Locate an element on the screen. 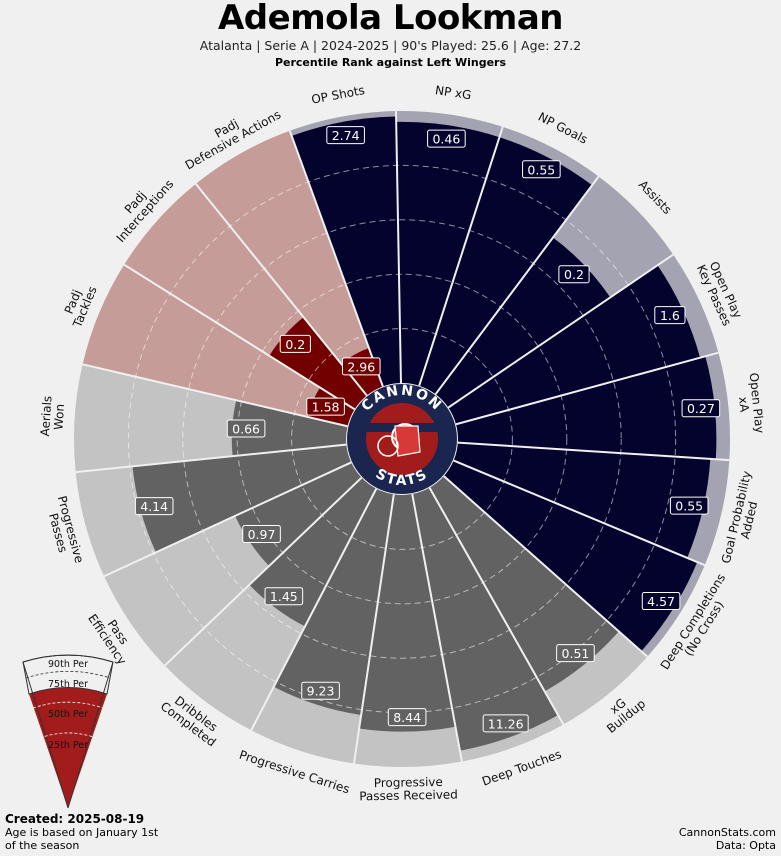 The width and height of the screenshot is (781, 856). legend-label: 75th Per is located at coordinates (68, 684).